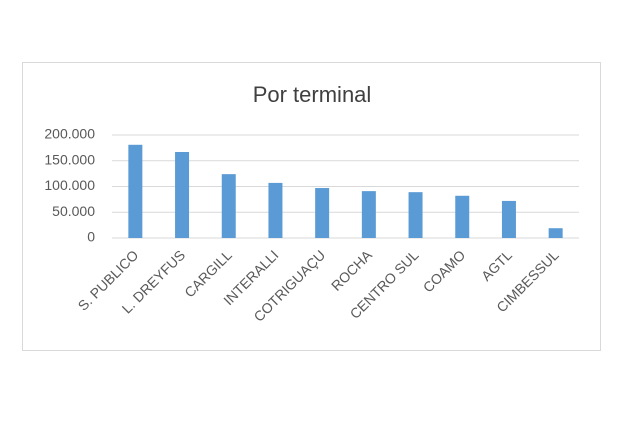 The width and height of the screenshot is (629, 425). What do you see at coordinates (312, 94) in the screenshot?
I see `chart-title: Por terminal` at bounding box center [312, 94].